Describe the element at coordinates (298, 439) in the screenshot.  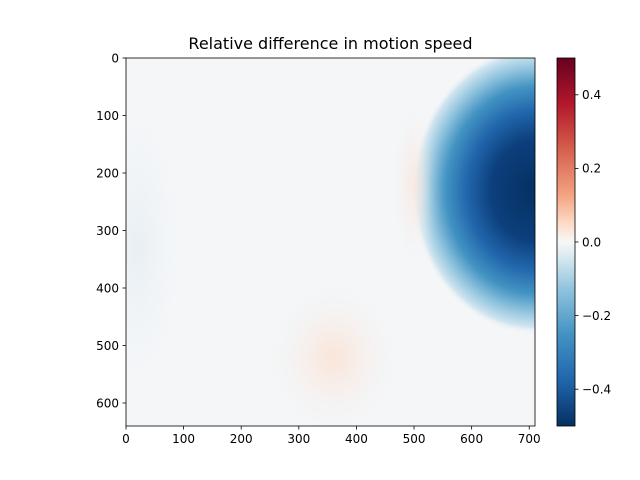
I see `x-tick-label: 300` at that location.